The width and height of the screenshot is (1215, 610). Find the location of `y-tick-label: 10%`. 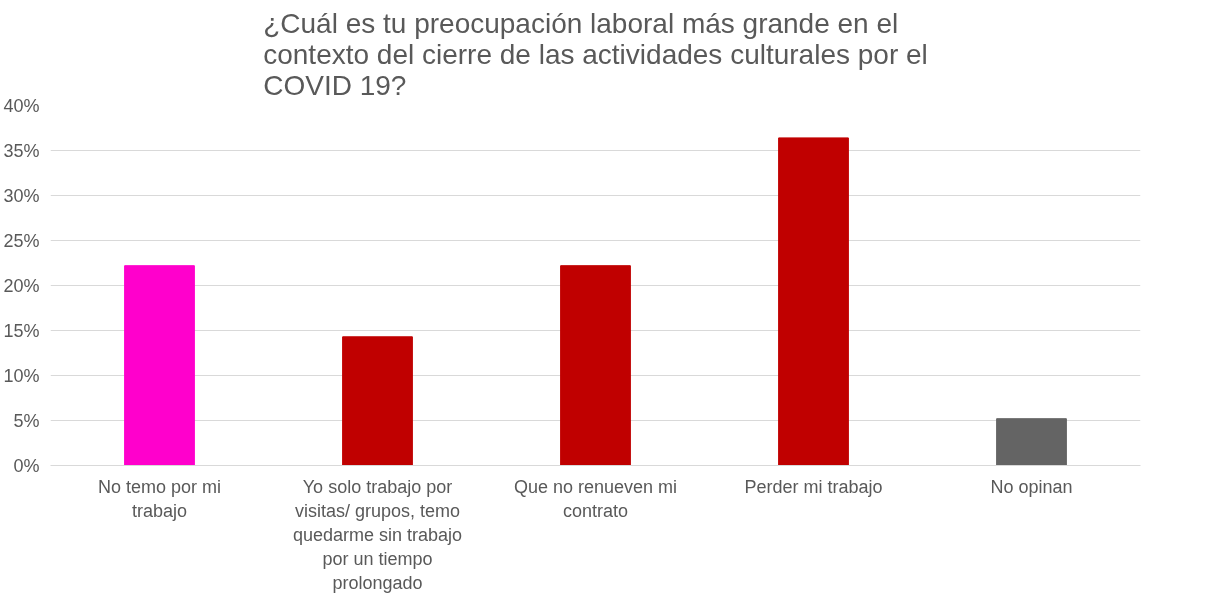

y-tick-label: 10% is located at coordinates (21, 375).